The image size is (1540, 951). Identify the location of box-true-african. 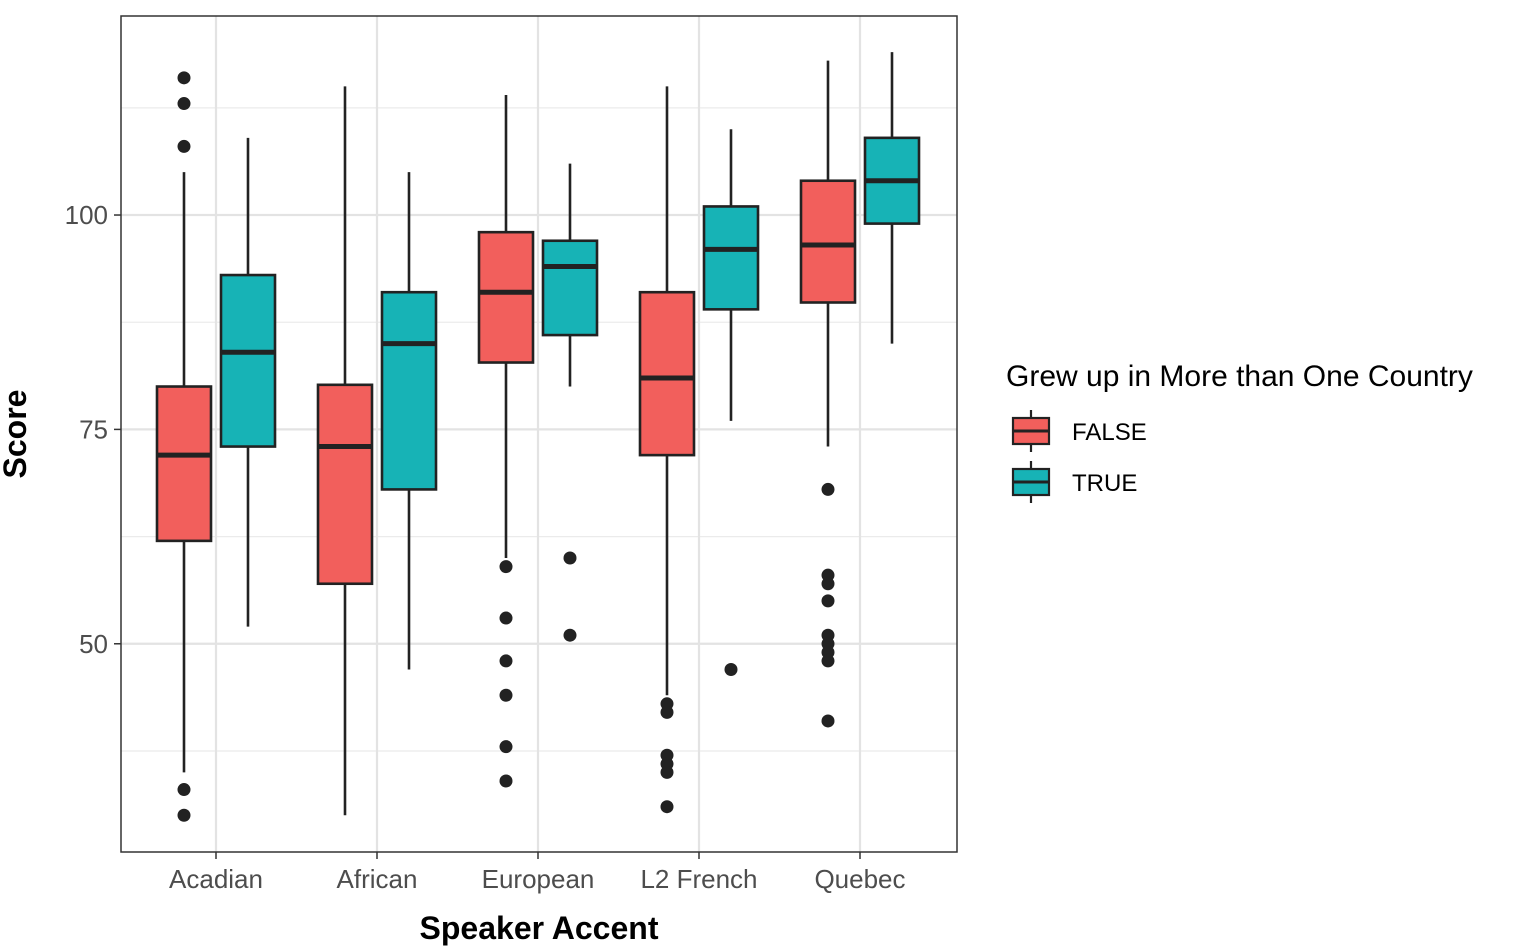
(409, 421).